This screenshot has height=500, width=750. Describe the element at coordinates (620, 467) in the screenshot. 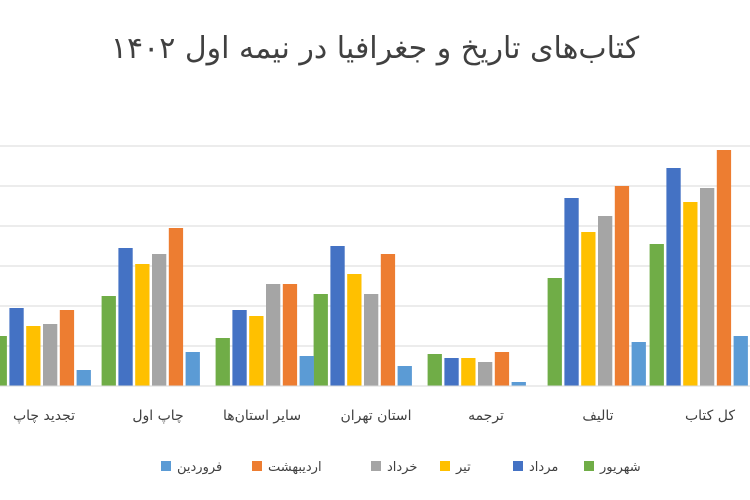

I see `legend-label: شهریور` at that location.